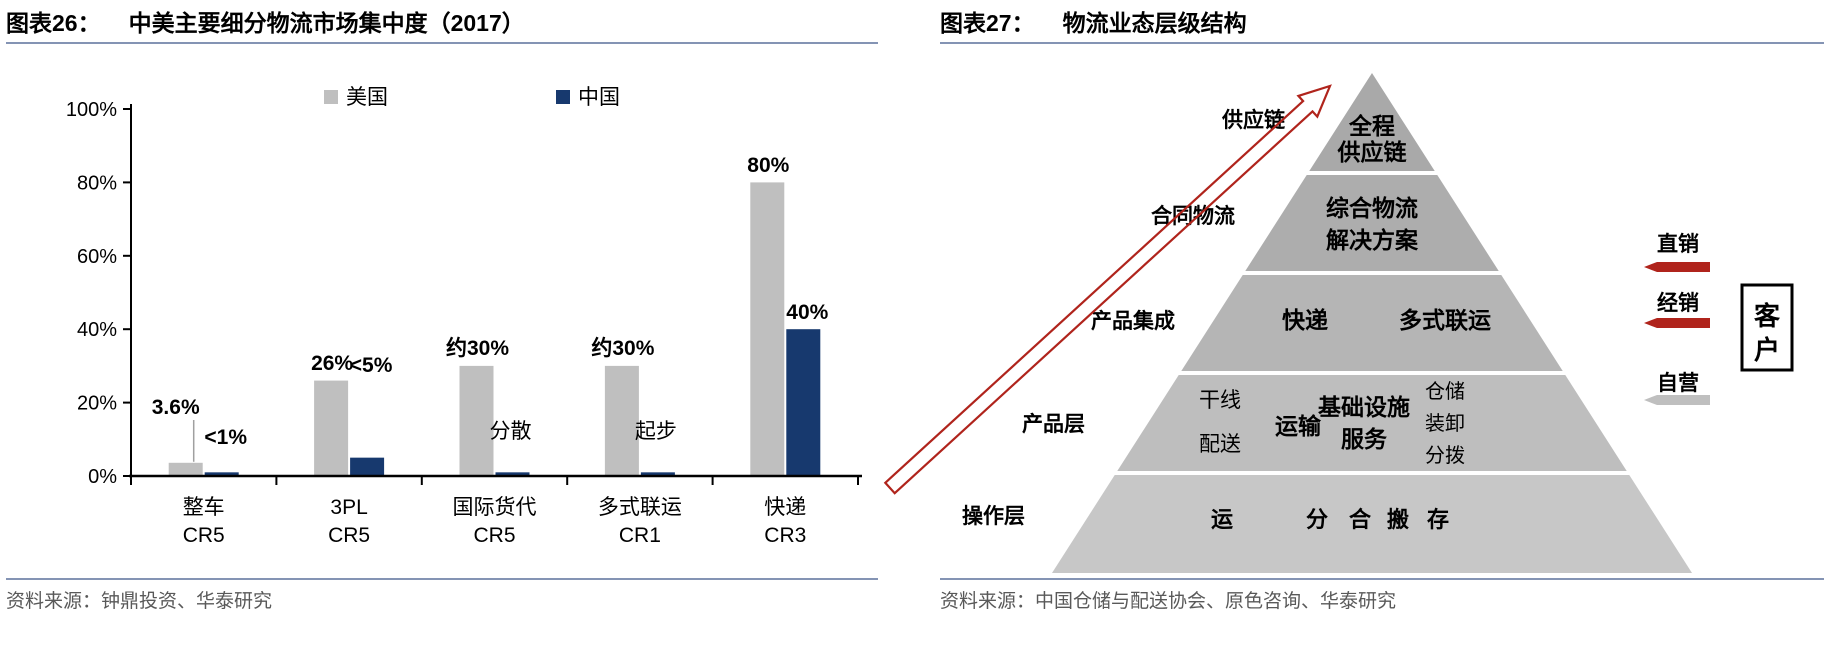  Describe the element at coordinates (331, 97) in the screenshot. I see `legend-swatch-us` at that location.